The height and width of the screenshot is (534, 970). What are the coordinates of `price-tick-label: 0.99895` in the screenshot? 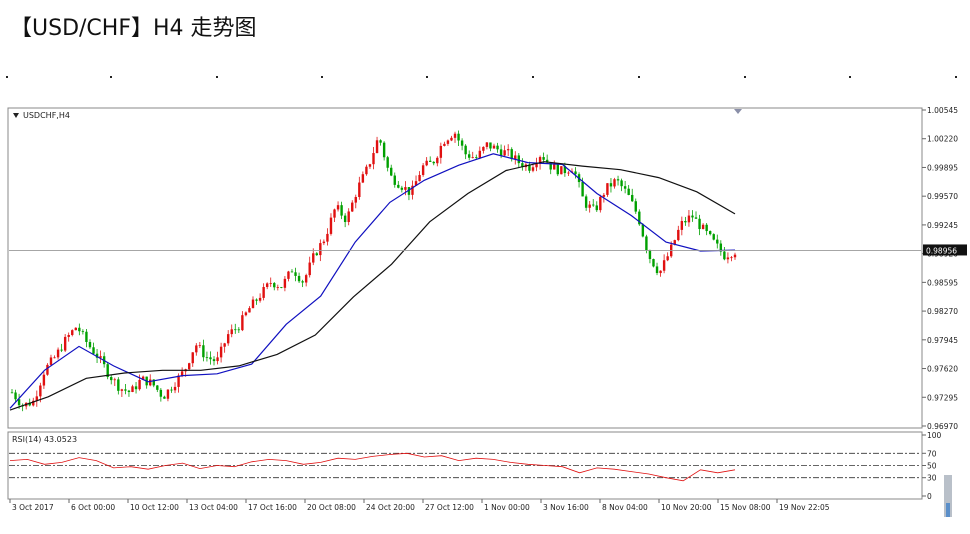 It's located at (942, 167).